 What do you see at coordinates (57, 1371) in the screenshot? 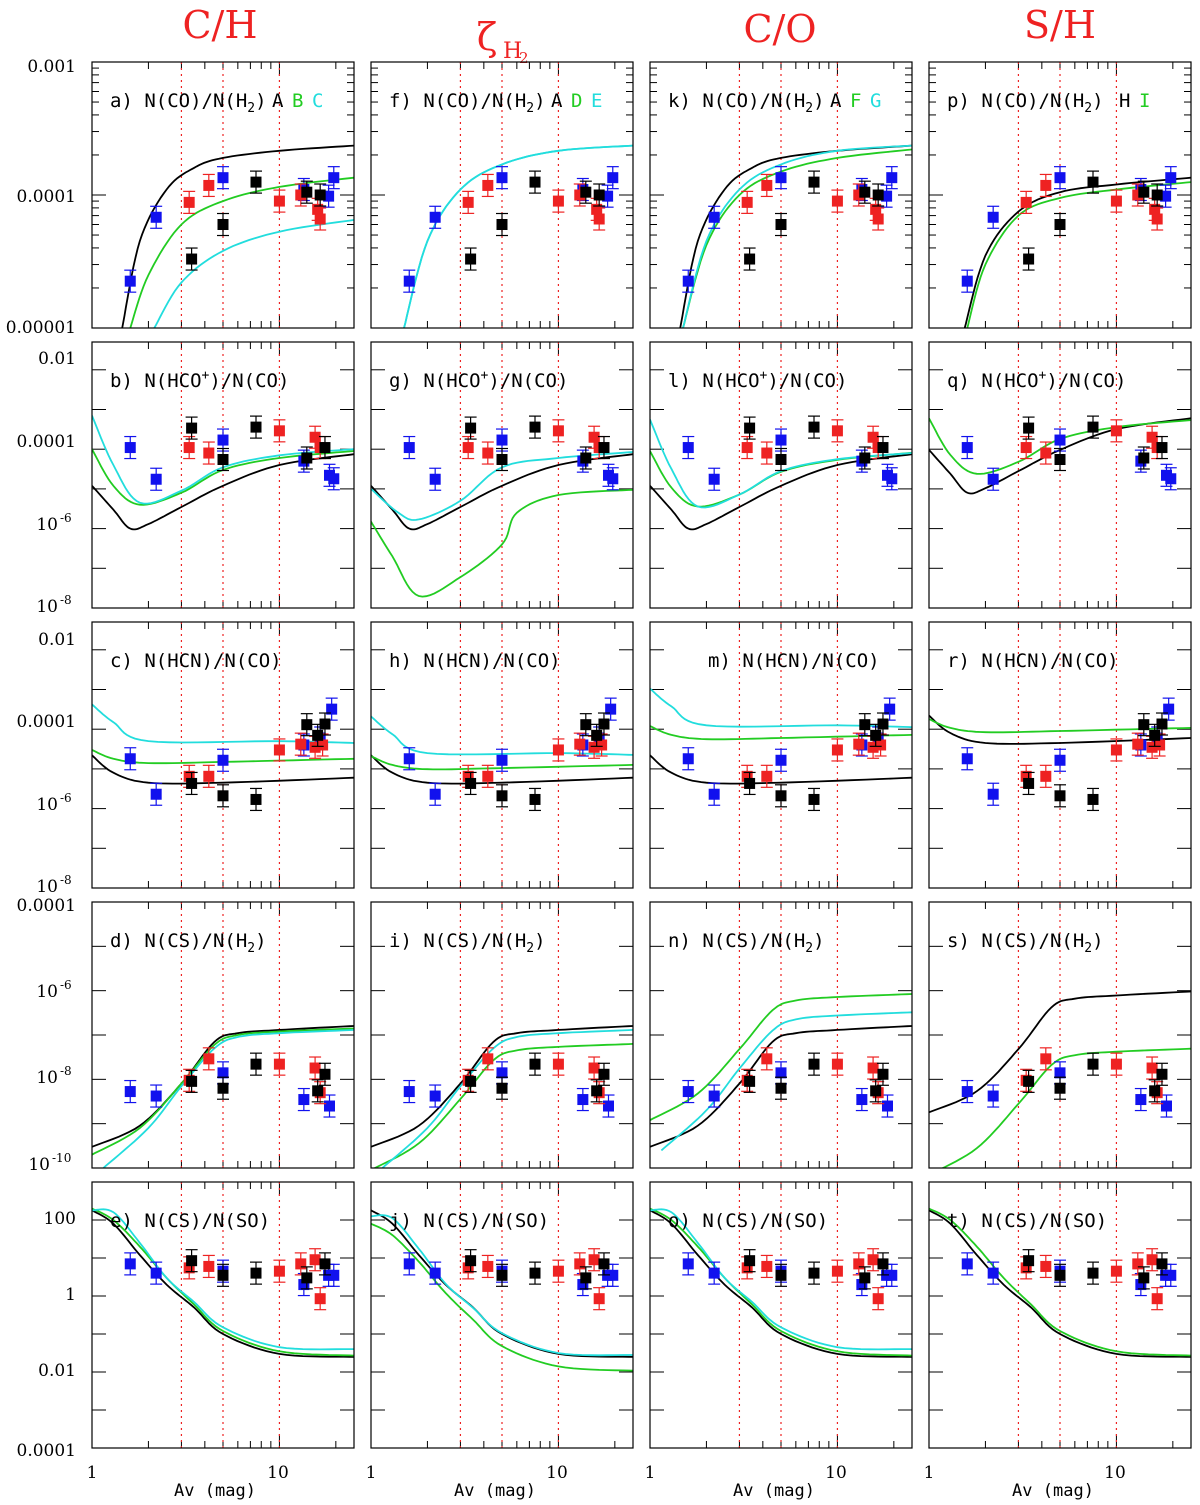
I see `ytick-row4-1e-2: 0.01` at bounding box center [57, 1371].